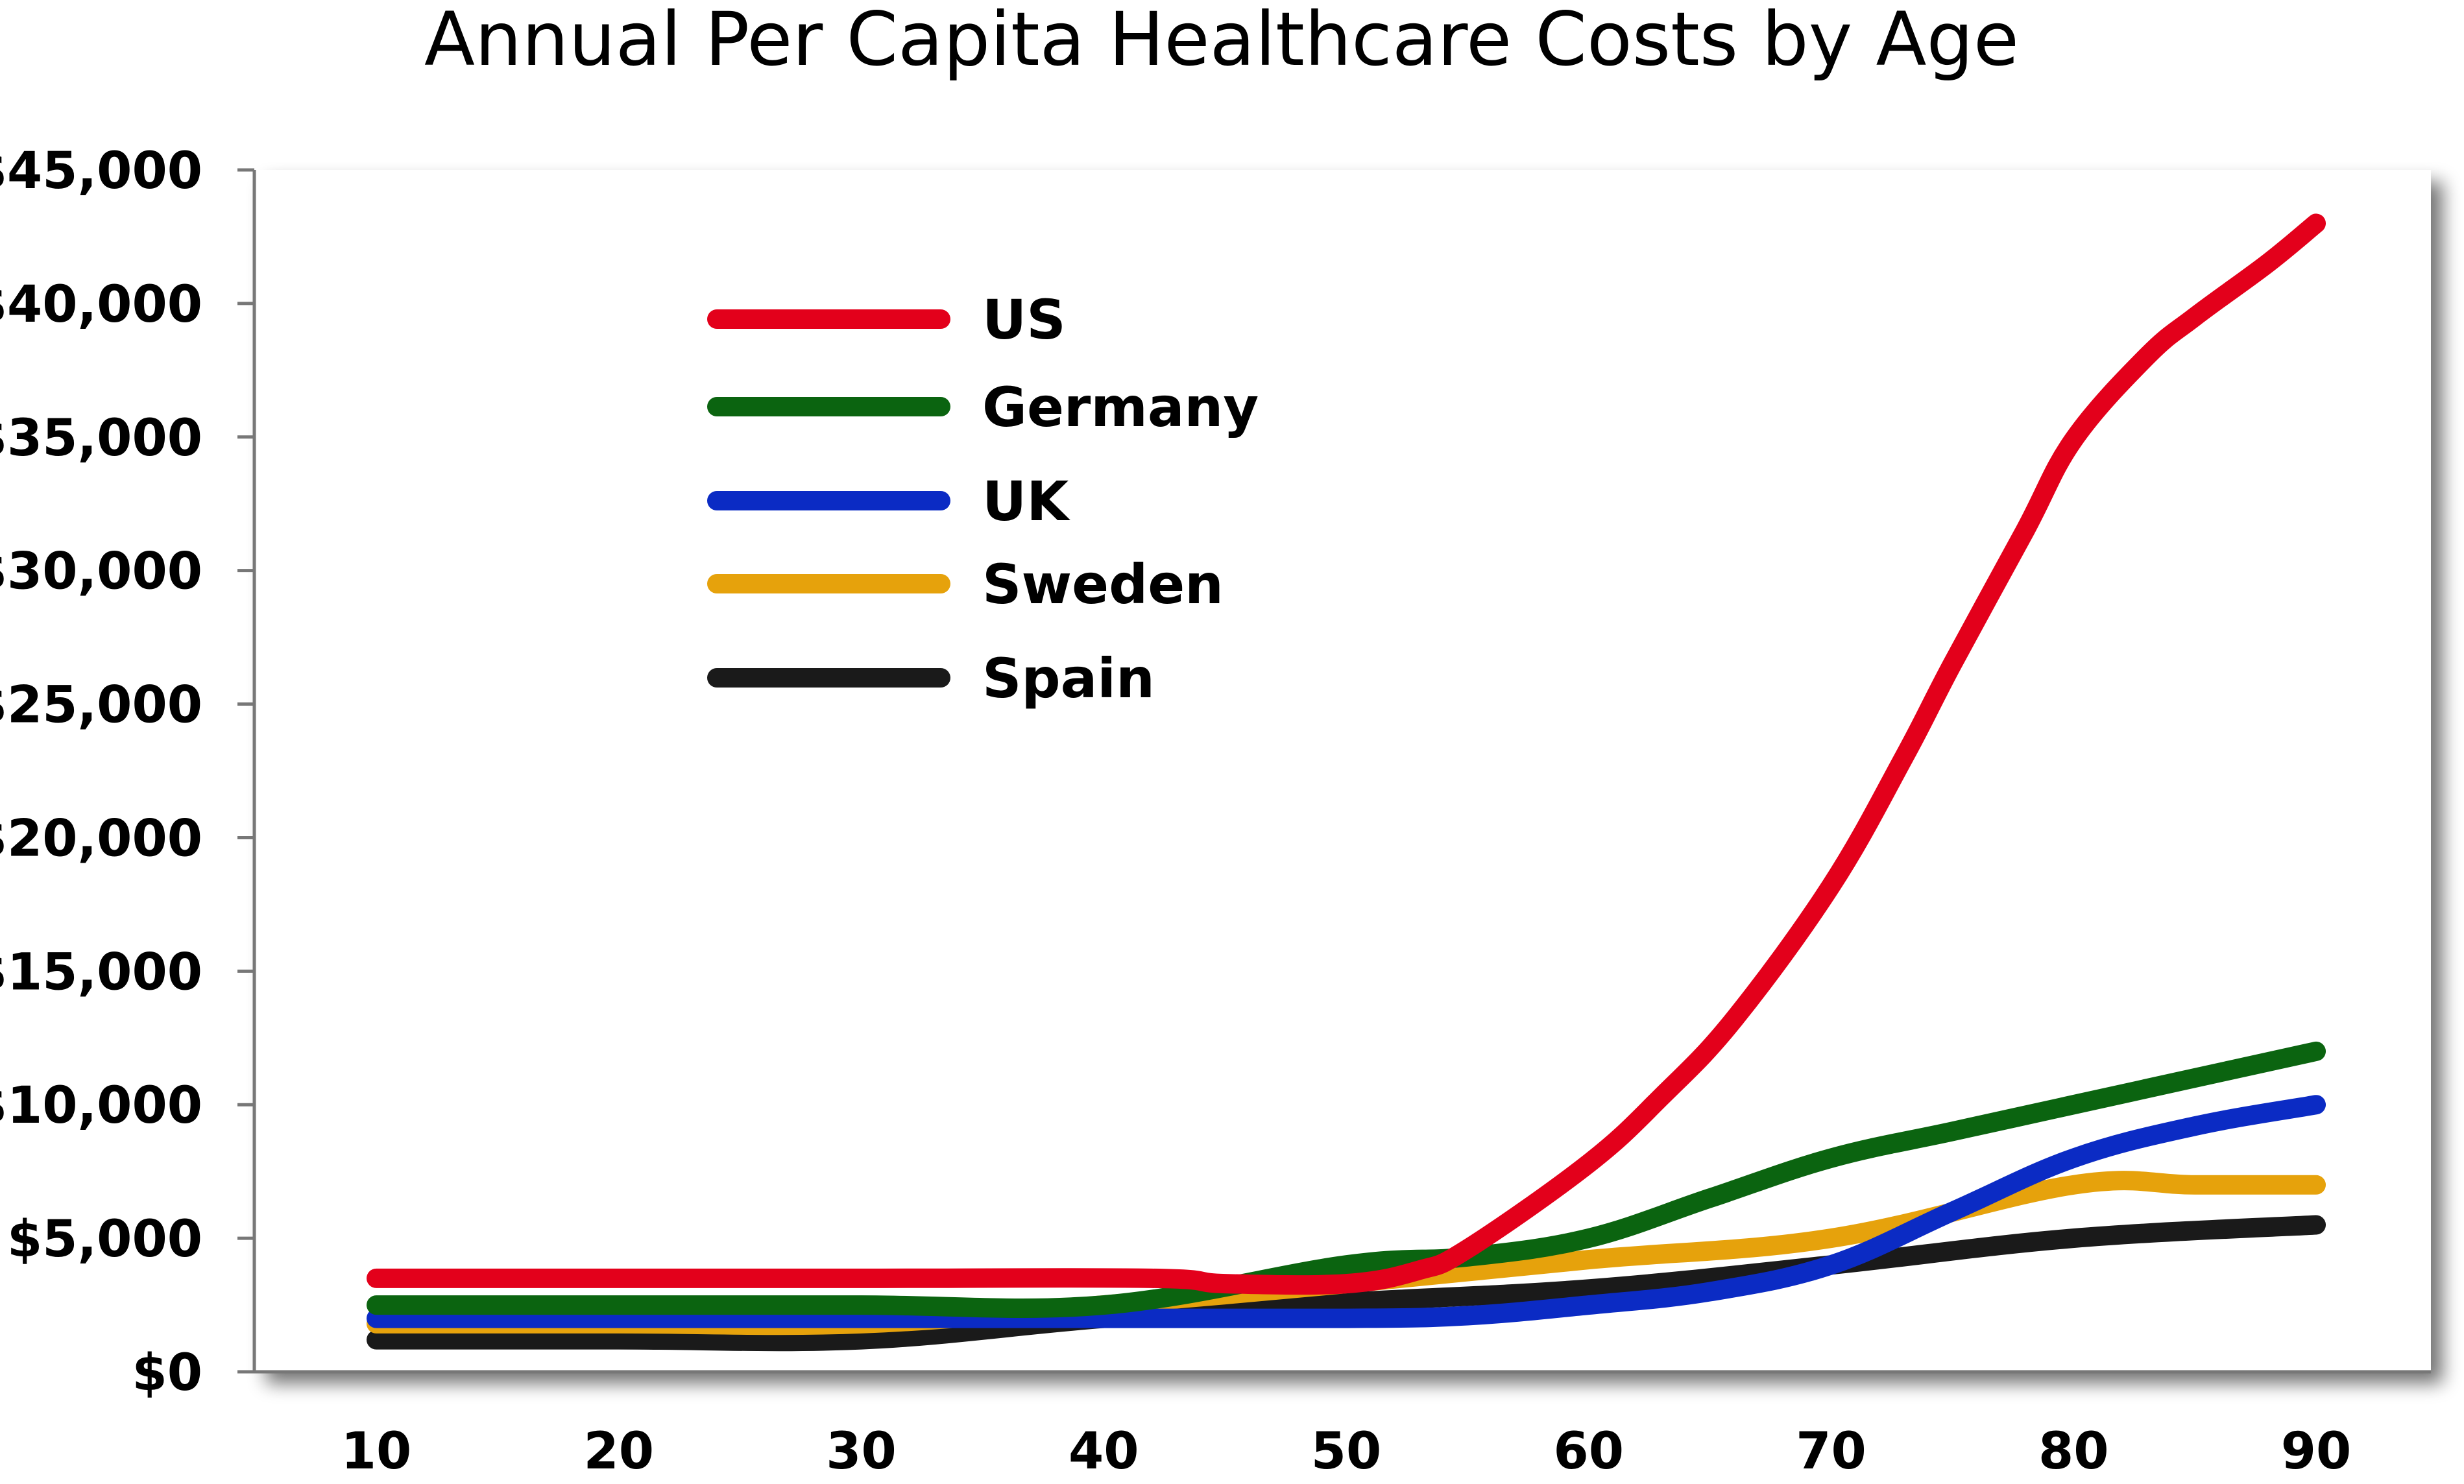 Image resolution: width=2464 pixels, height=1484 pixels. What do you see at coordinates (1346, 1452) in the screenshot?
I see `x-tick-label: 50` at bounding box center [1346, 1452].